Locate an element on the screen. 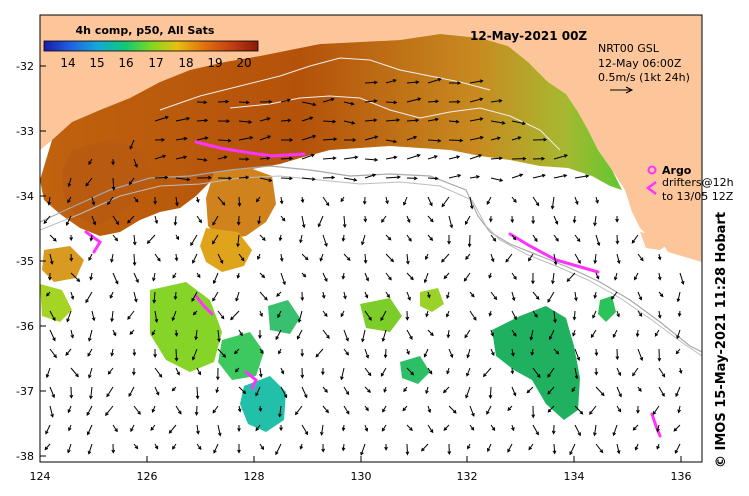 The width and height of the screenshot is (749, 496). x-tick-label: 134 is located at coordinates (574, 476).